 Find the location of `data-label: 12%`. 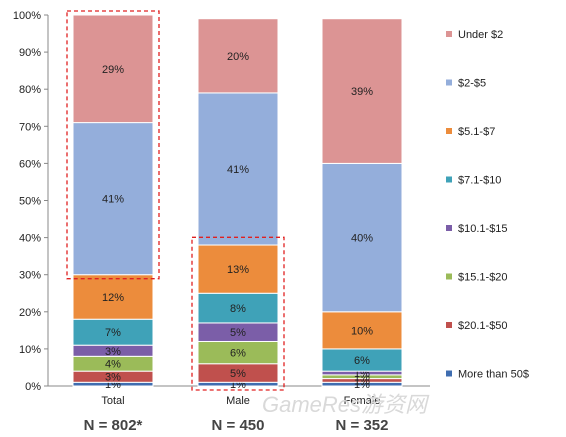

data-label: 12% is located at coordinates (113, 298).